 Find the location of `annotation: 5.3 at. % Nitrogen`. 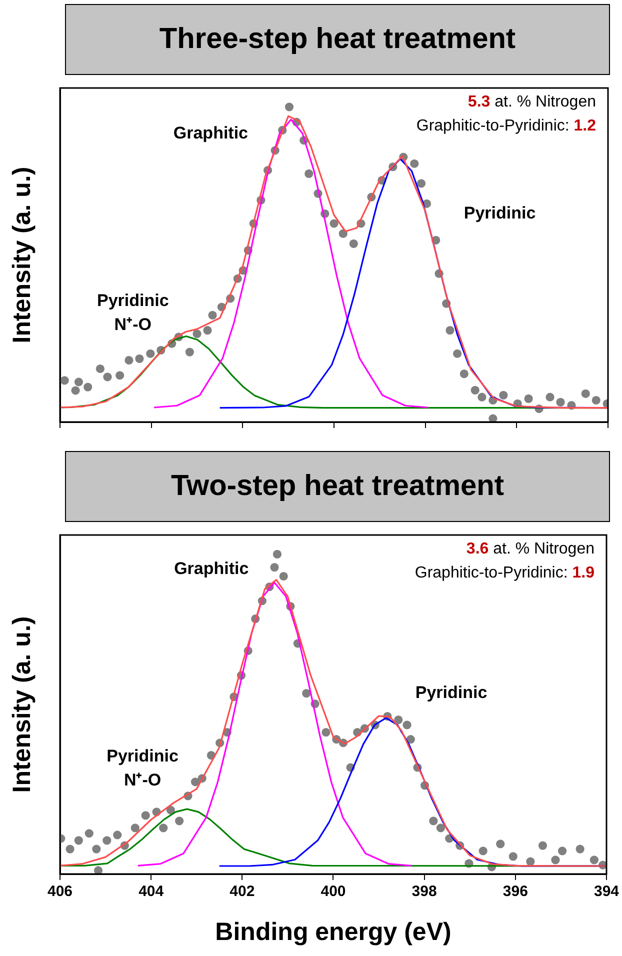

annotation: 5.3 at. % Nitrogen is located at coordinates (532, 101).